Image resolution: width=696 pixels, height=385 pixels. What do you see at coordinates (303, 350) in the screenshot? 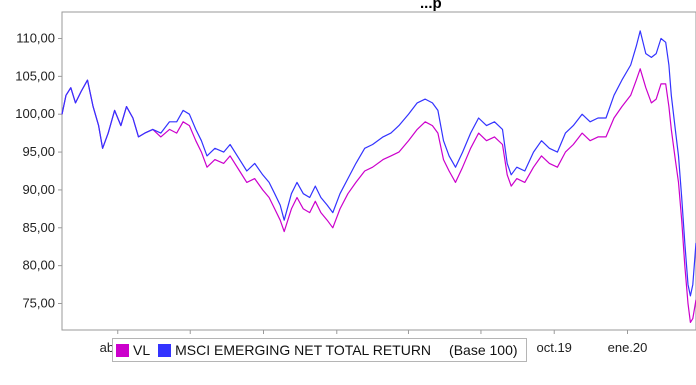
I see `legend-label-msci: MSCI EMERGING NET TOTAL RETURN` at bounding box center [303, 350].